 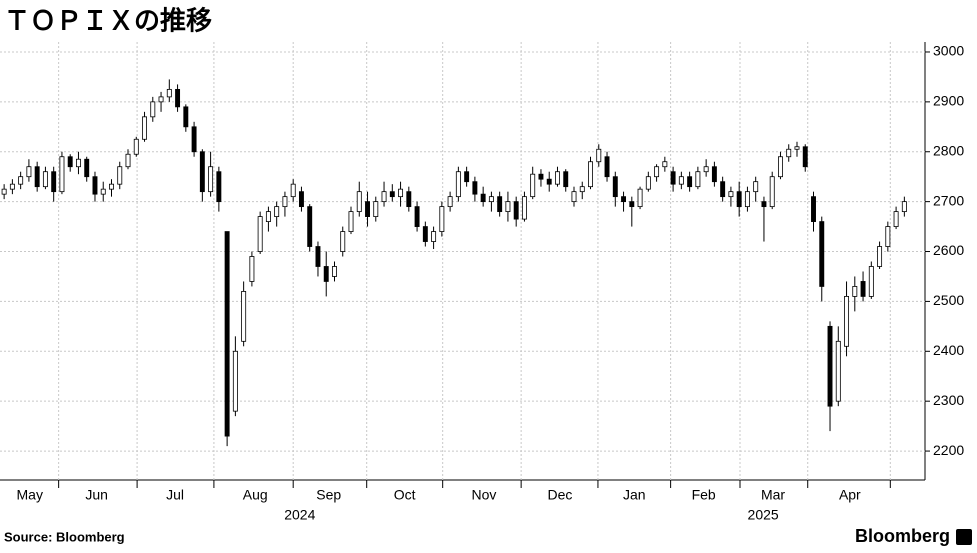 I want to click on x-tick-label: Oct, so click(x=405, y=495).